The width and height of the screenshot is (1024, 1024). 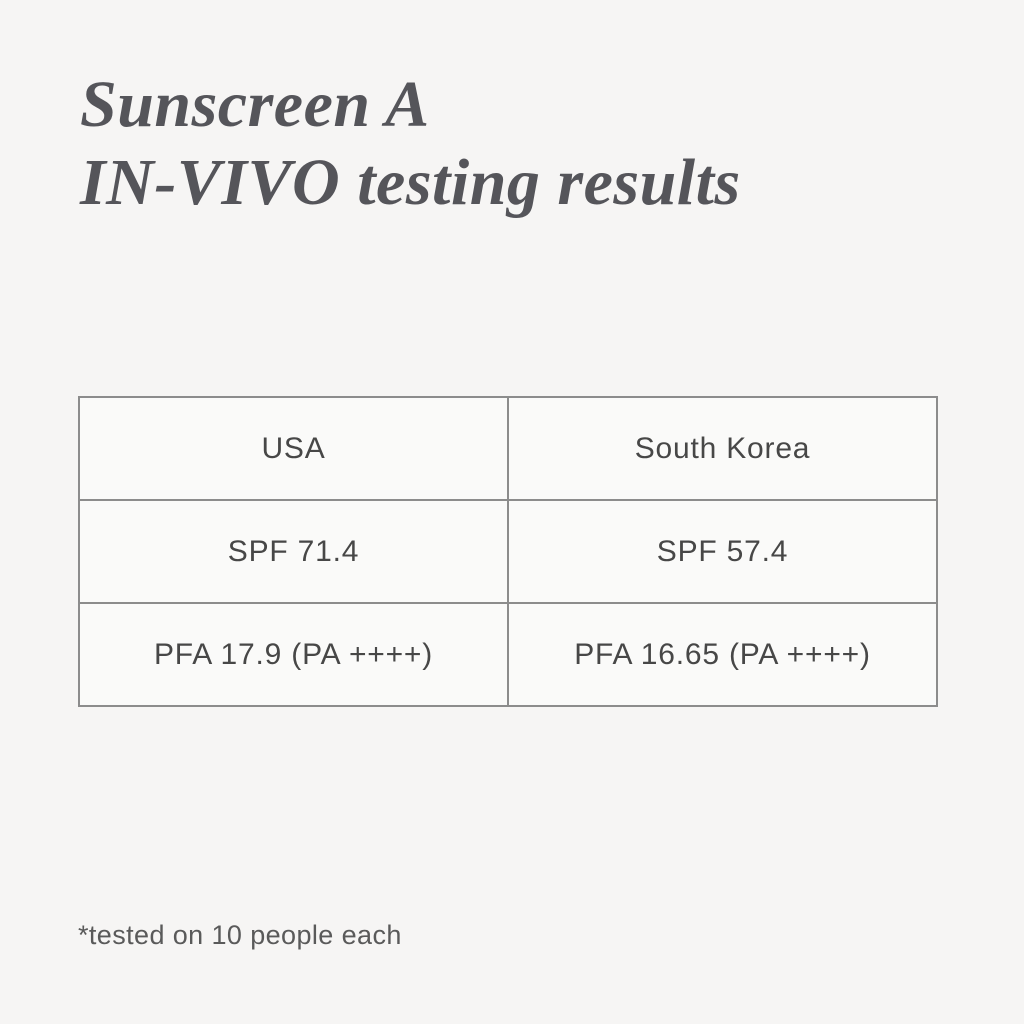 What do you see at coordinates (722, 654) in the screenshot?
I see `pfa-value-south-korea: PFA 16.65 (PA ++++)` at bounding box center [722, 654].